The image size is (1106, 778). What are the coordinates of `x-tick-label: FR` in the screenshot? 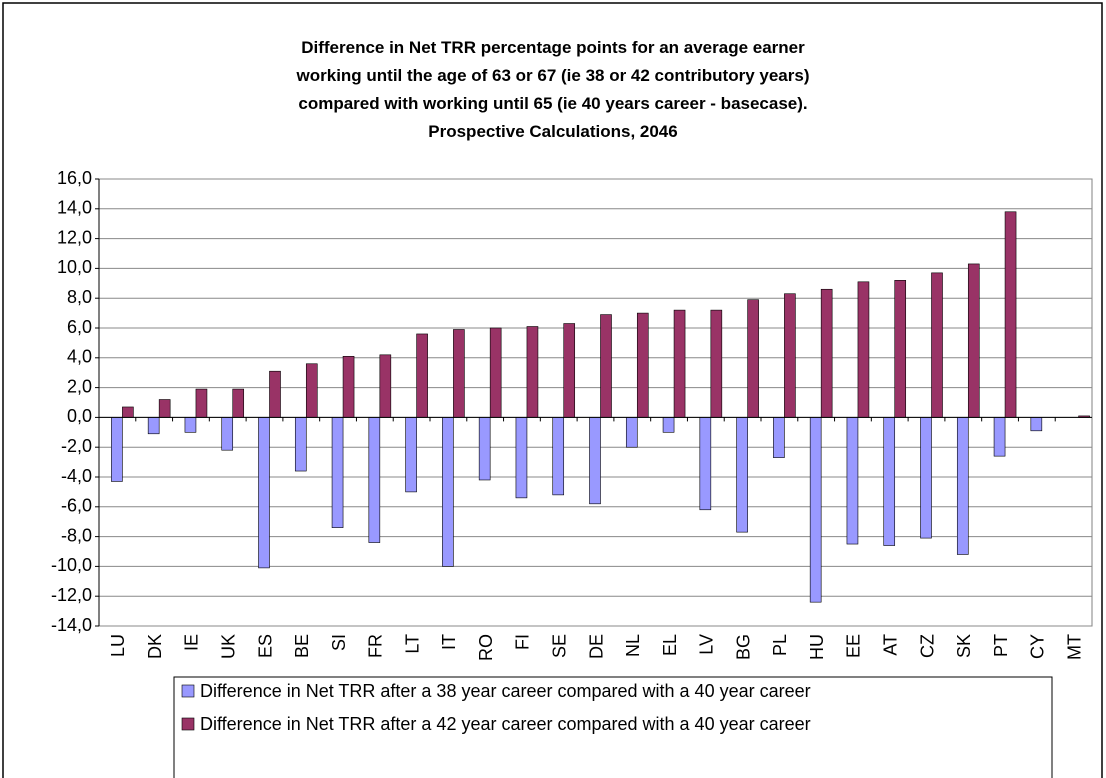 It's located at (376, 646).